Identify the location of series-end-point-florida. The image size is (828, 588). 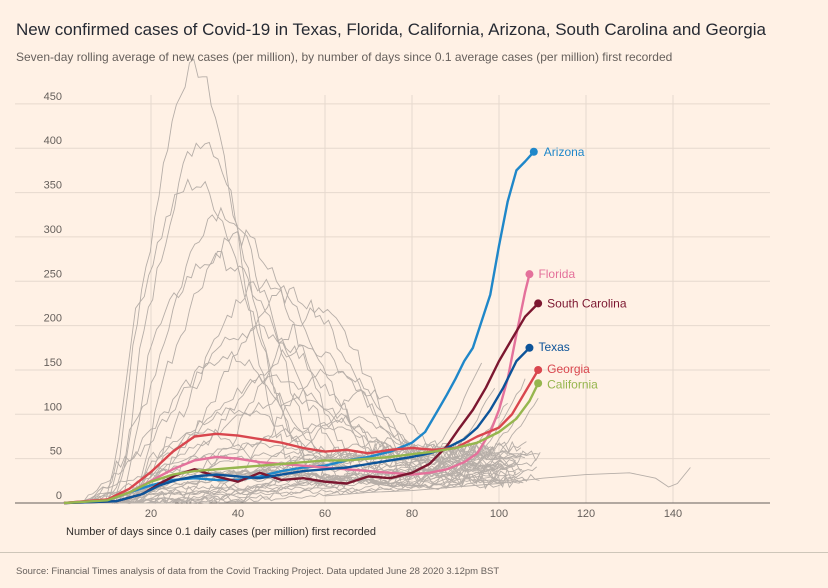
(529, 274).